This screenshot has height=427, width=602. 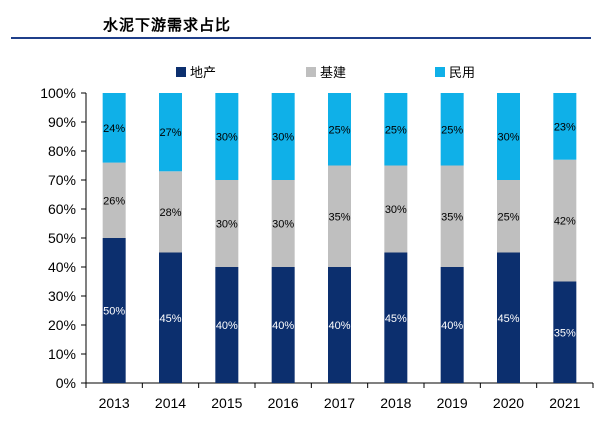 I want to click on data-label: 42%, so click(x=565, y=222).